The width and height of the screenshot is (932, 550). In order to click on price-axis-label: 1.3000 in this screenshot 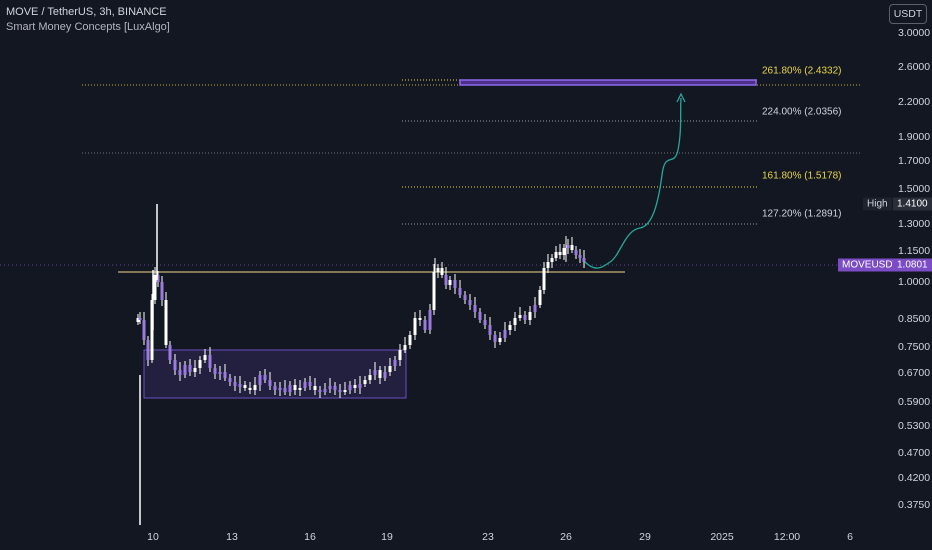, I will do `click(914, 224)`.